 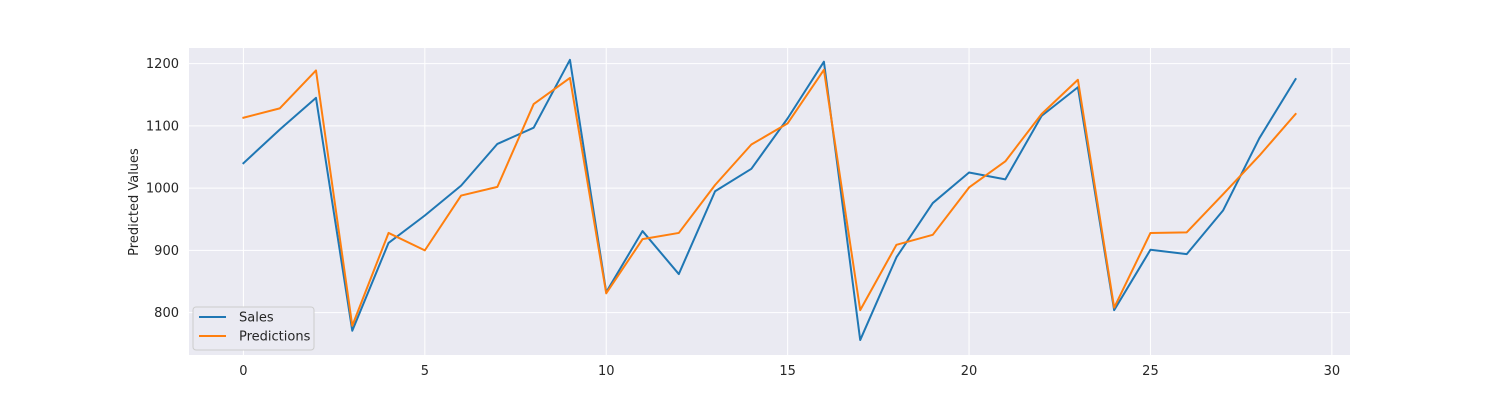 I want to click on legend-label-predictions: Predictions, so click(x=275, y=337).